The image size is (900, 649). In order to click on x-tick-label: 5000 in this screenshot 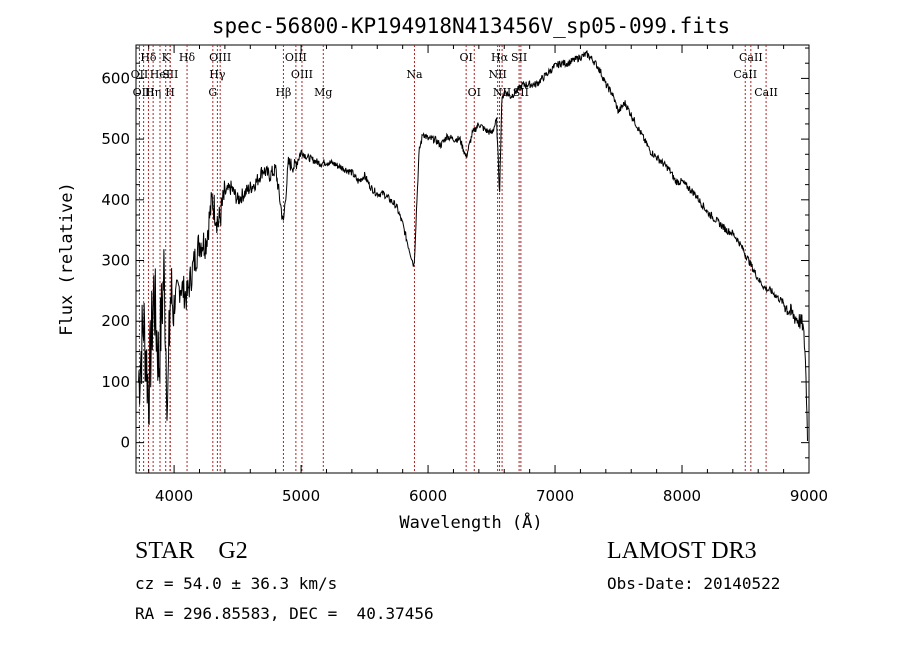, I will do `click(301, 496)`.